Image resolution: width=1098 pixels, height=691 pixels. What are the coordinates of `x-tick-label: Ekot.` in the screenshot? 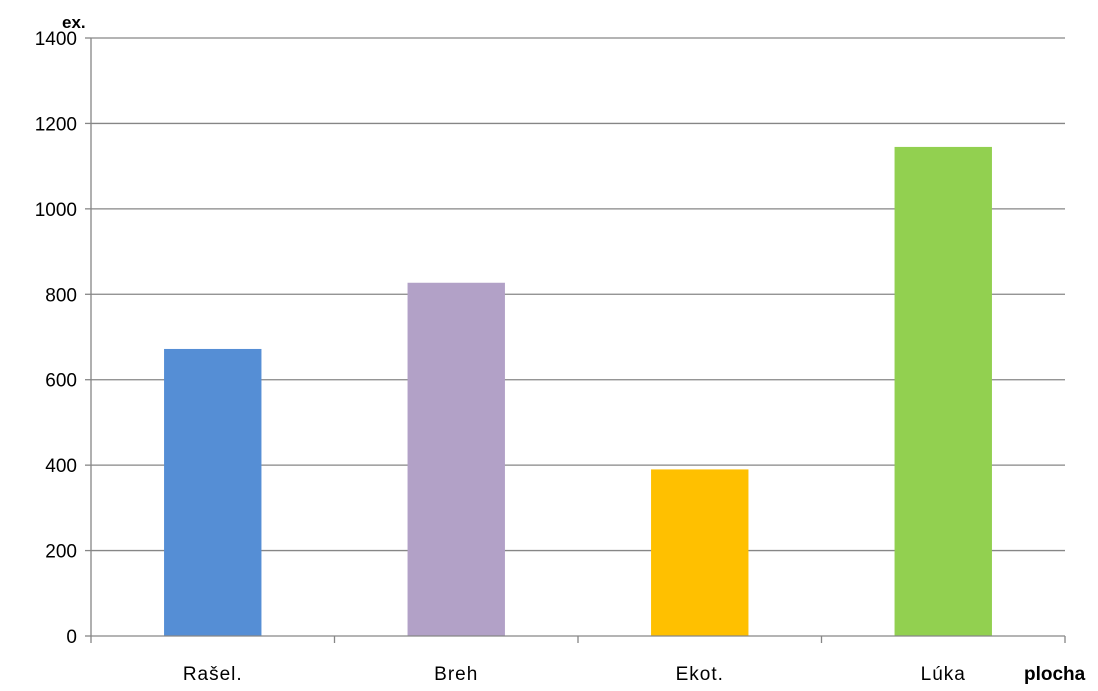 It's located at (700, 674).